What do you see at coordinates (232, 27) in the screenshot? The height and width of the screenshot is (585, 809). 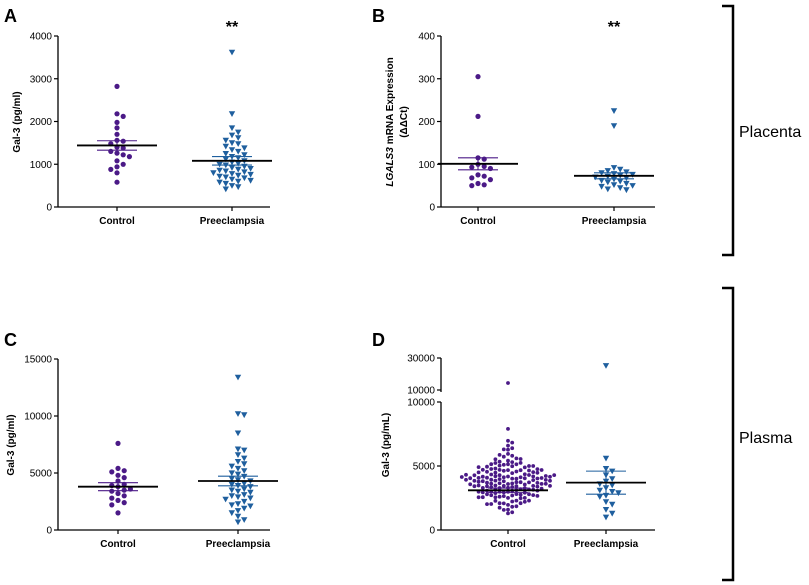 I see `significance-a: **` at bounding box center [232, 27].